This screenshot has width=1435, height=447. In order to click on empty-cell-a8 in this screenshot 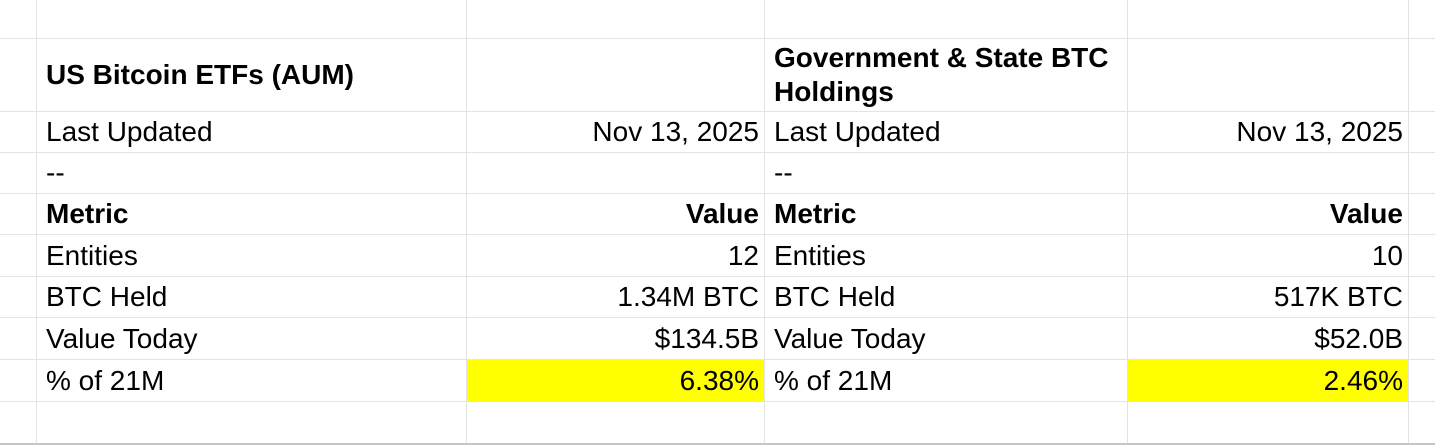, I will do `click(18, 339)`.